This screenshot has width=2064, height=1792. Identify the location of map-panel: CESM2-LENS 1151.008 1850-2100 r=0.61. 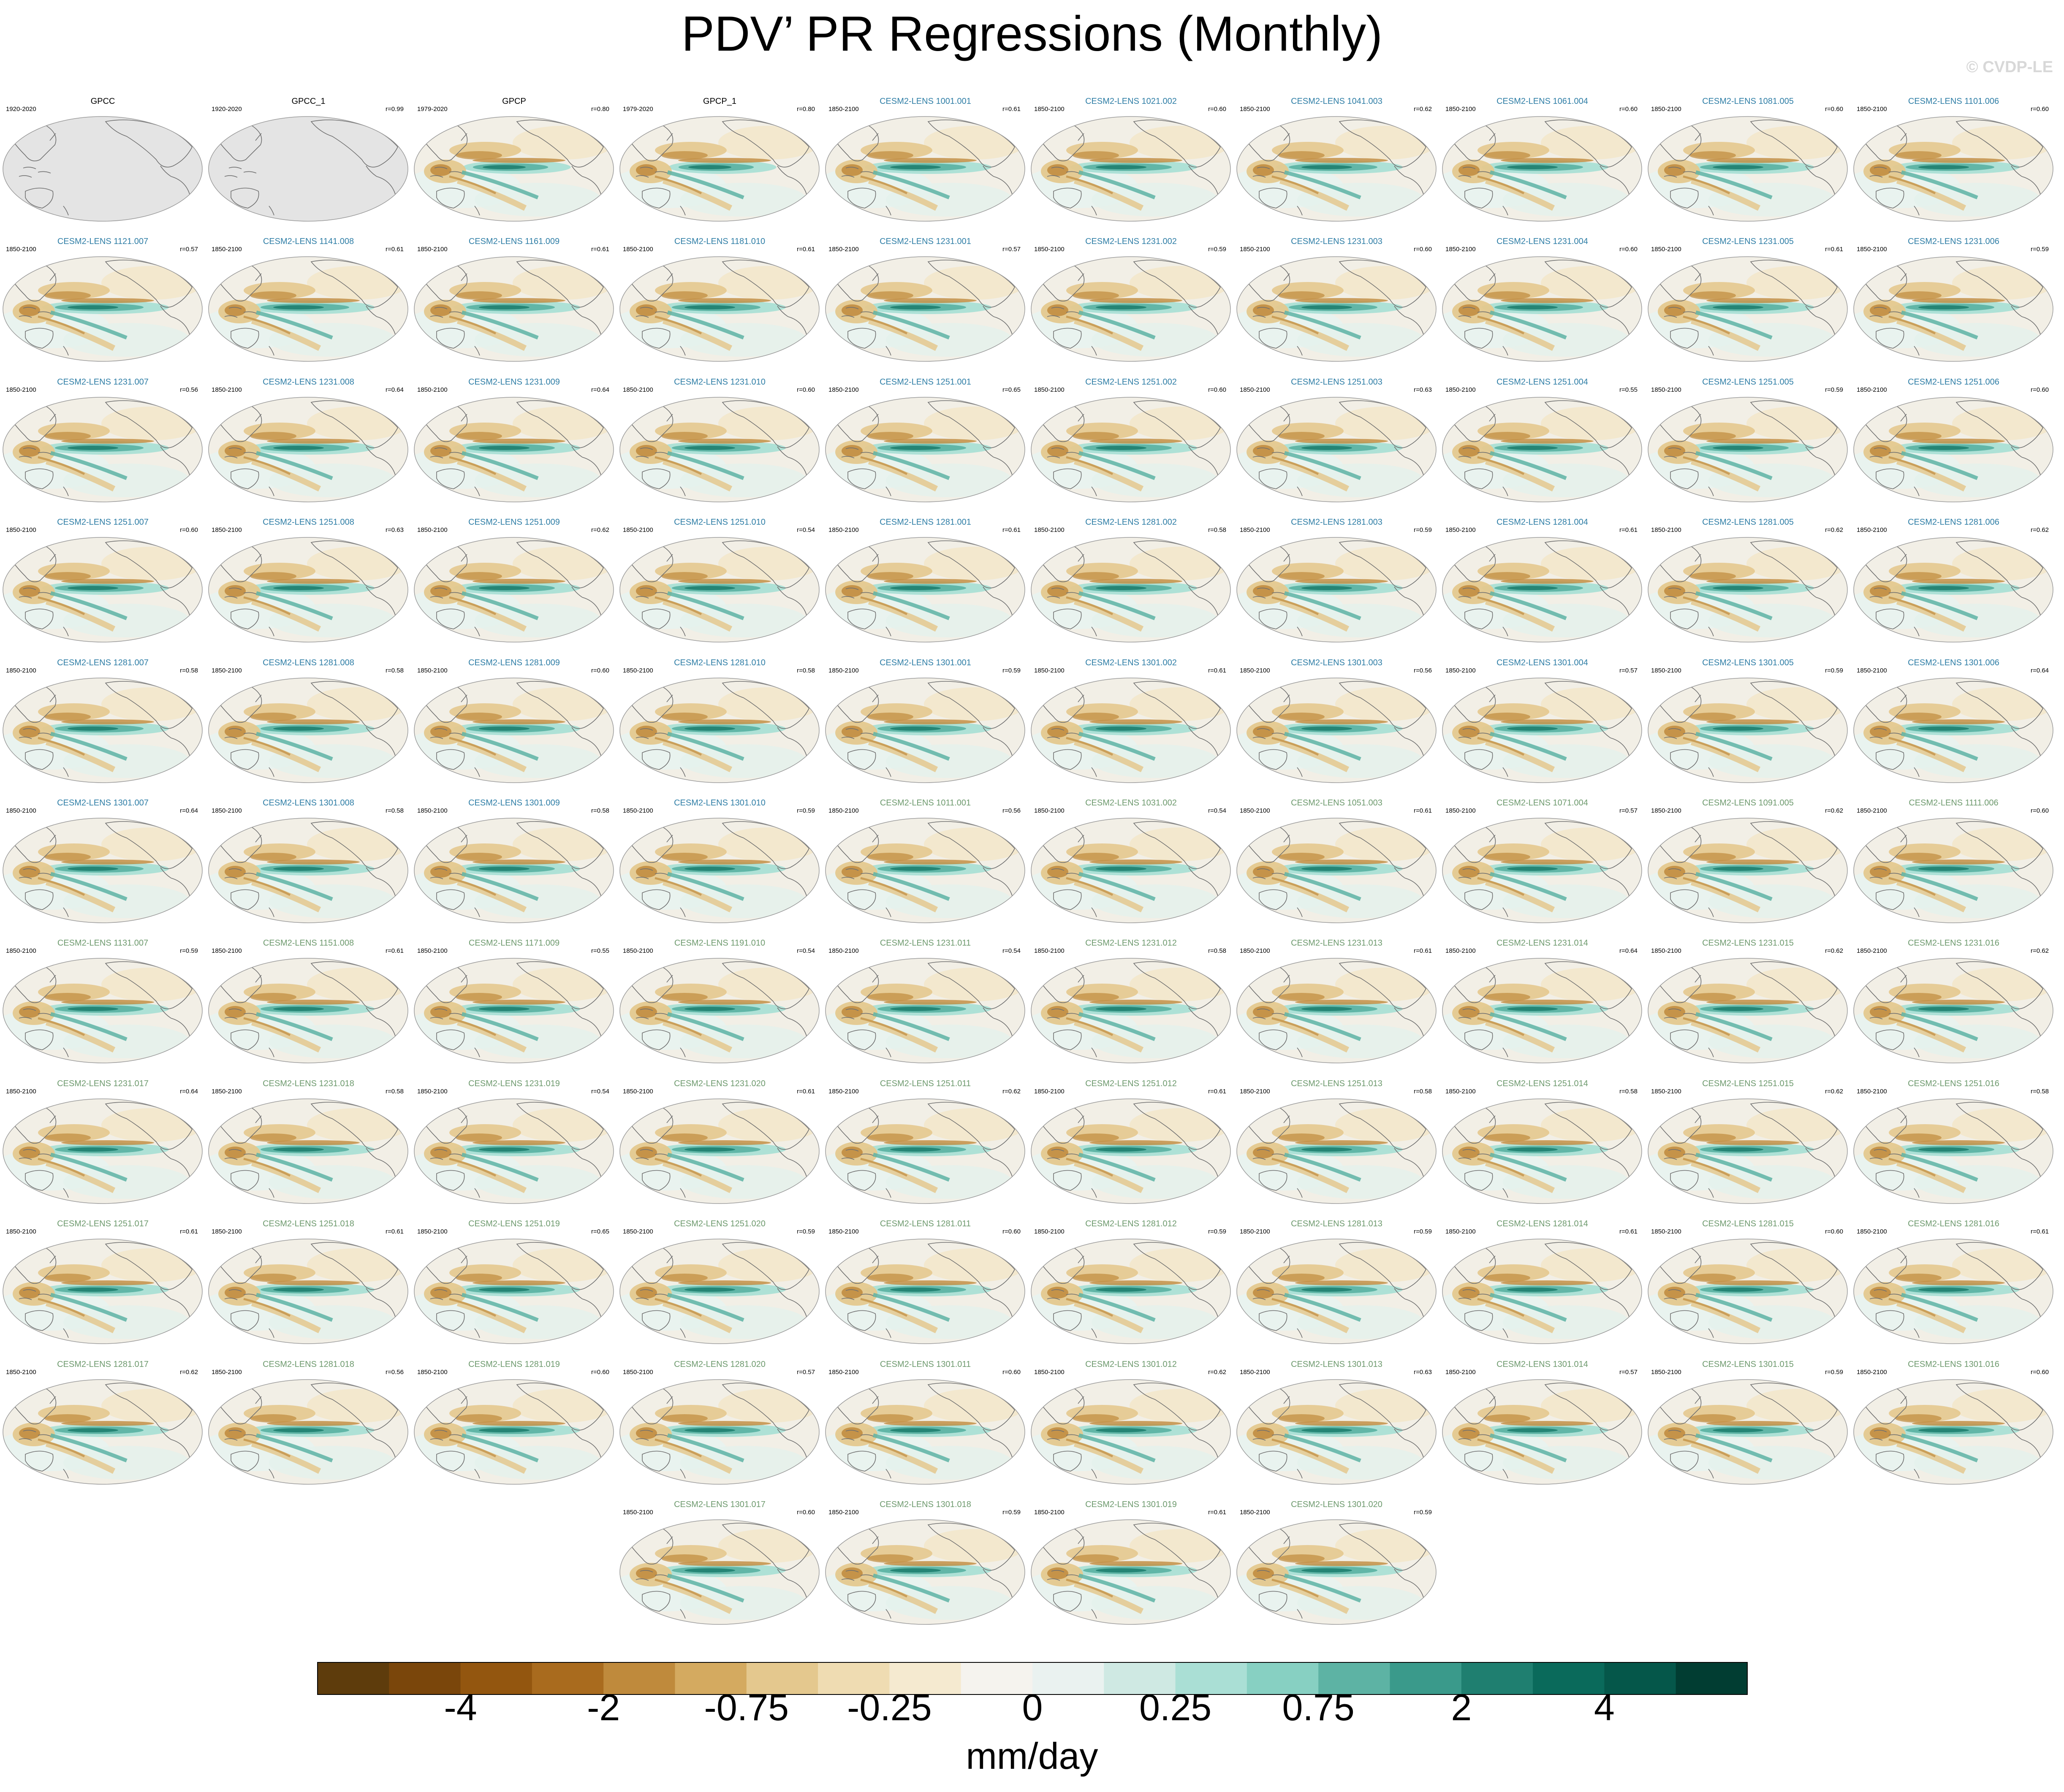
(308, 1012).